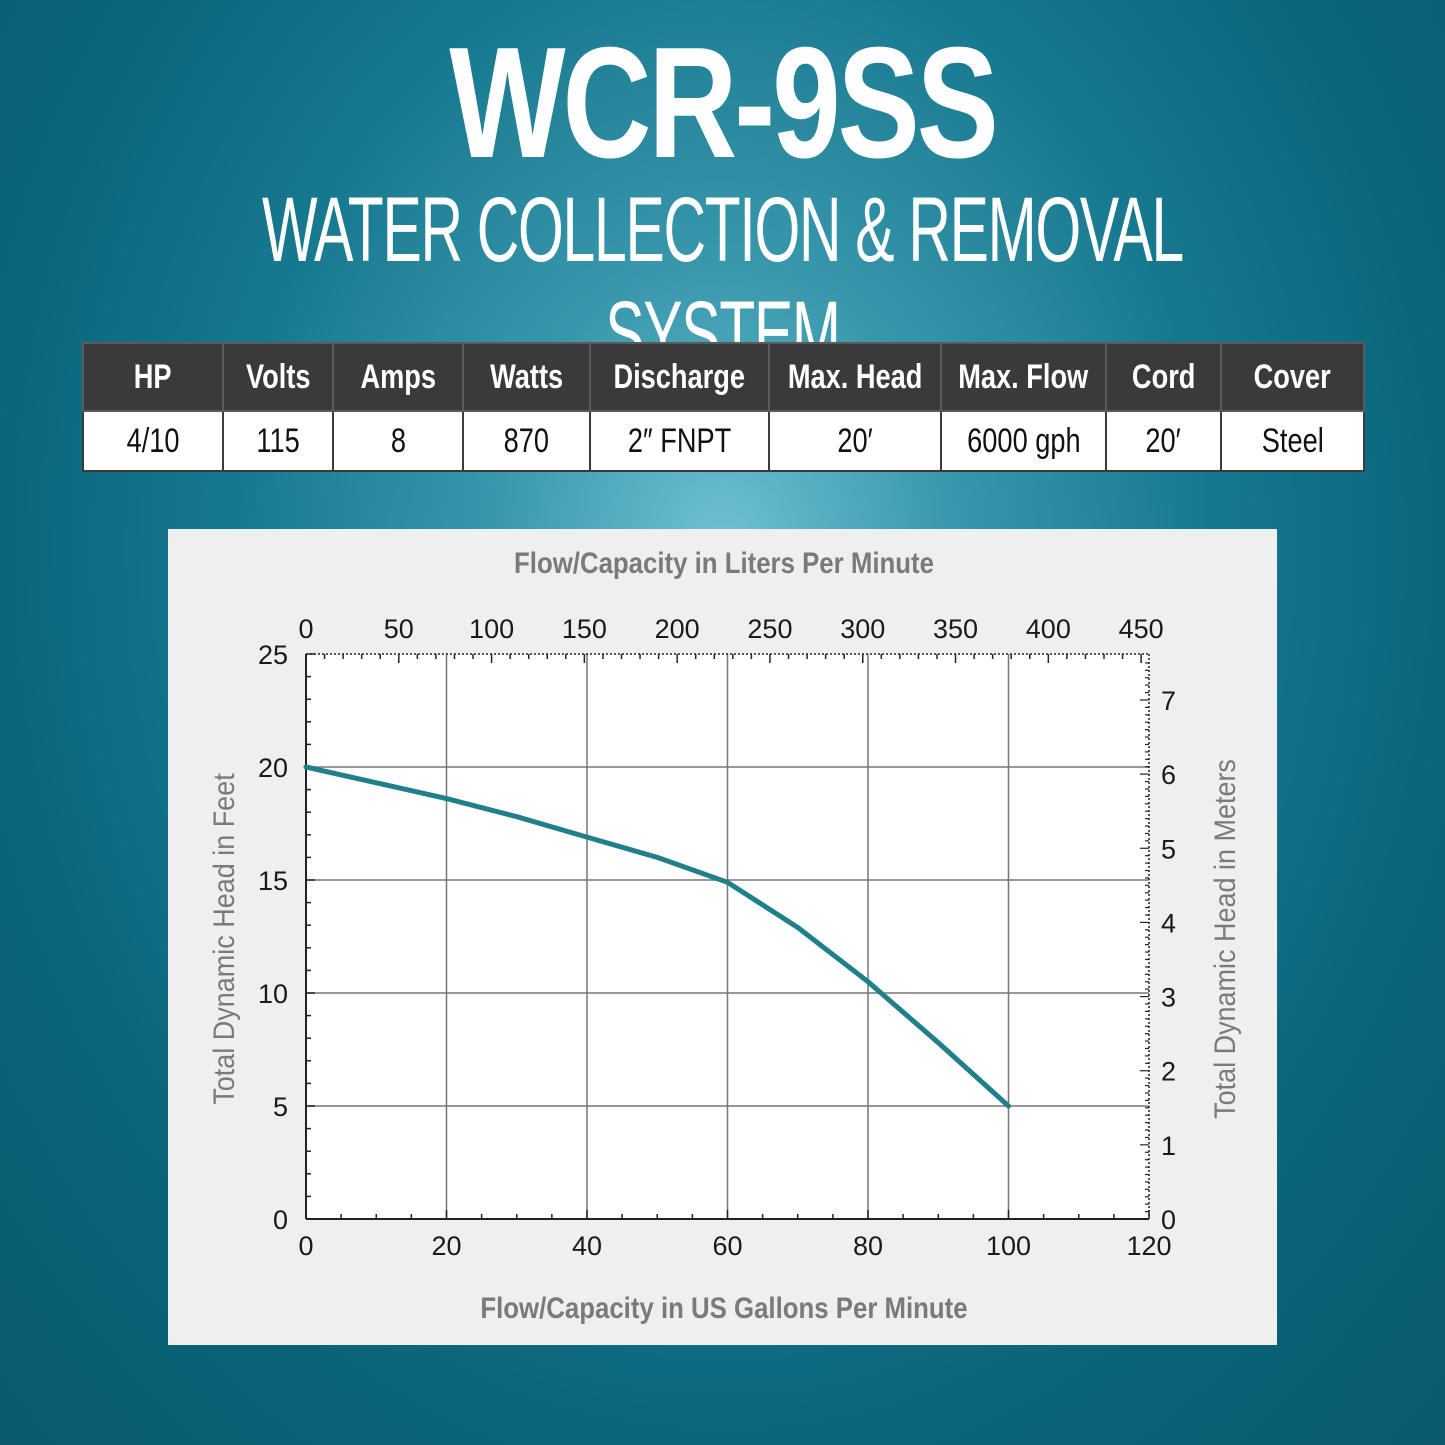 Image resolution: width=1445 pixels, height=1445 pixels. What do you see at coordinates (446, 1246) in the screenshot?
I see `x-tick-label: 20` at bounding box center [446, 1246].